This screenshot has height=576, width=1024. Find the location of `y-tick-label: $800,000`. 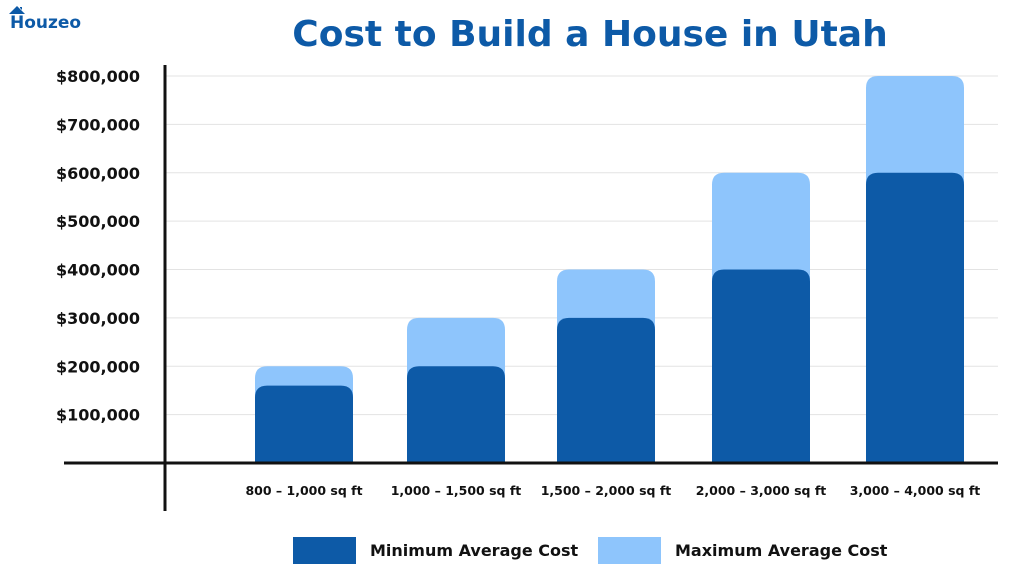

y-tick-label: $800,000 is located at coordinates (98, 76).